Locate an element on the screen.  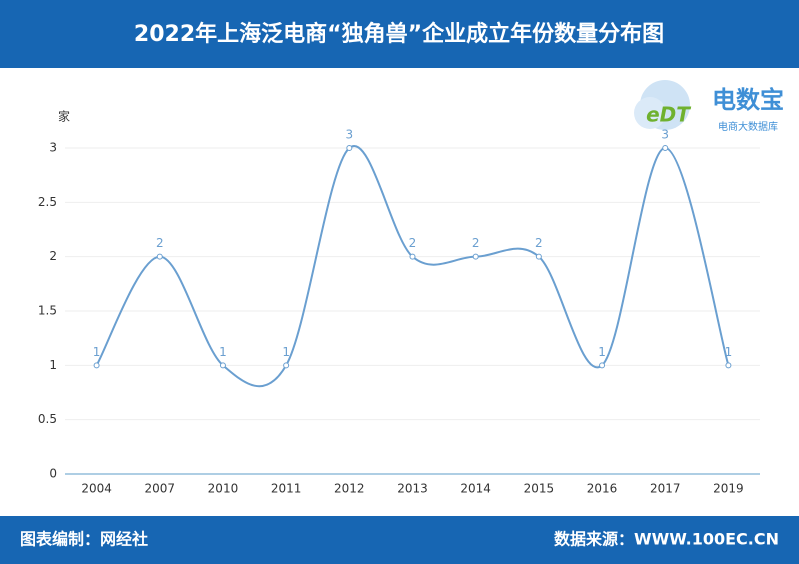
x-tick-label: 2012 is located at coordinates (349, 489).